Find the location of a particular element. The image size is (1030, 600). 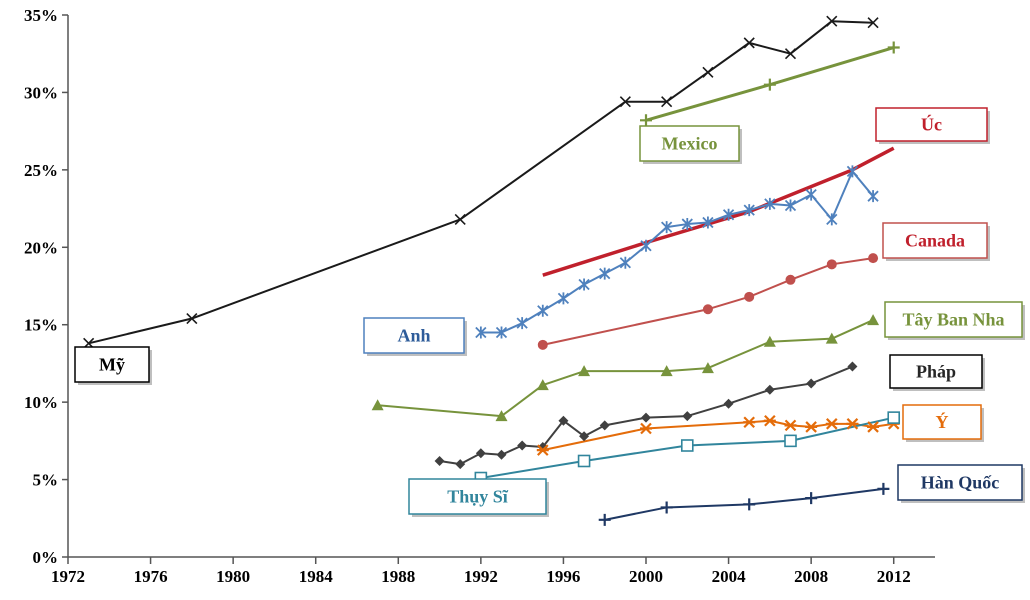

series-name-label: Mexico is located at coordinates (690, 144).